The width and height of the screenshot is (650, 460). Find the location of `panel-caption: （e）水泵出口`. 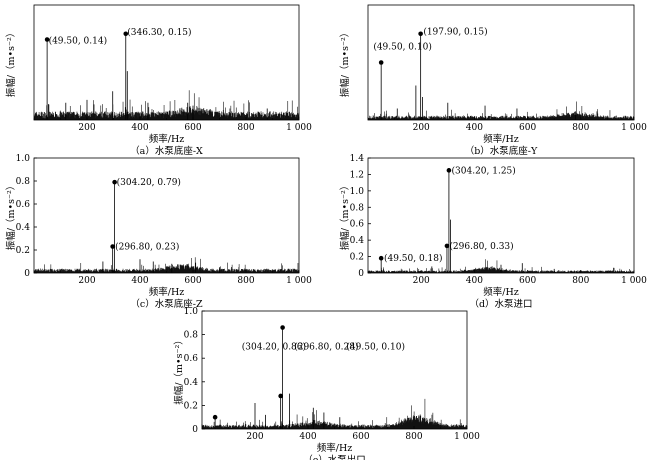

panel-caption: （e）水泵出口 is located at coordinates (334, 457).